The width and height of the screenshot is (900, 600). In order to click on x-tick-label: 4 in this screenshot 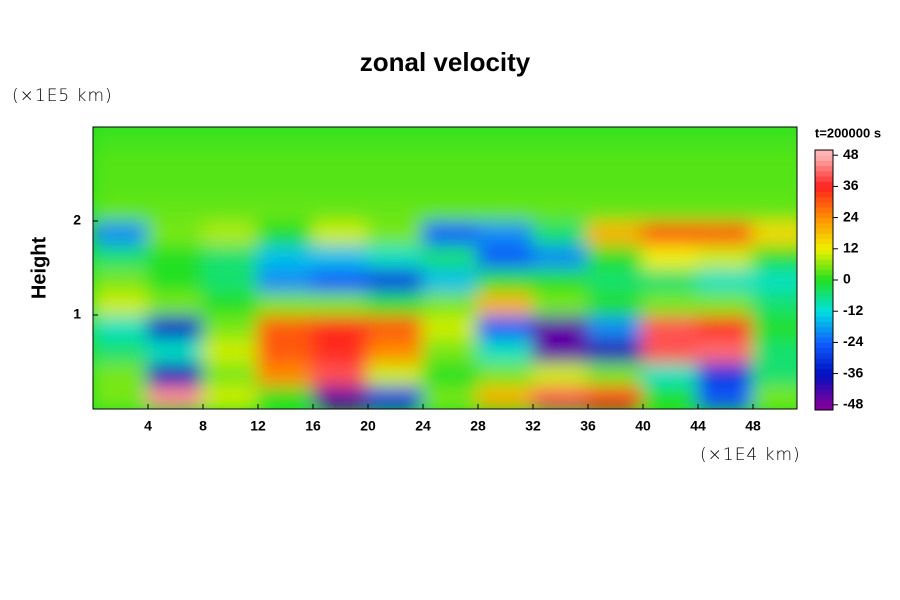, I will do `click(148, 426)`.